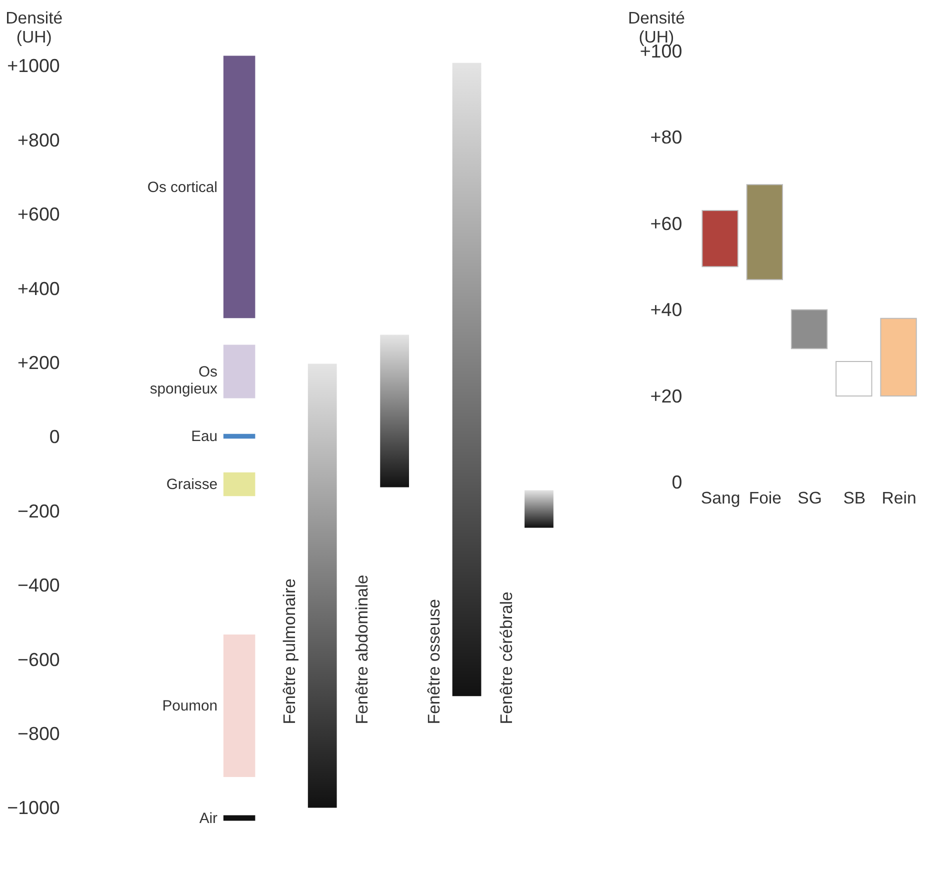 The height and width of the screenshot is (882, 928). What do you see at coordinates (666, 223) in the screenshot?
I see `y-tick-label: +60` at bounding box center [666, 223].